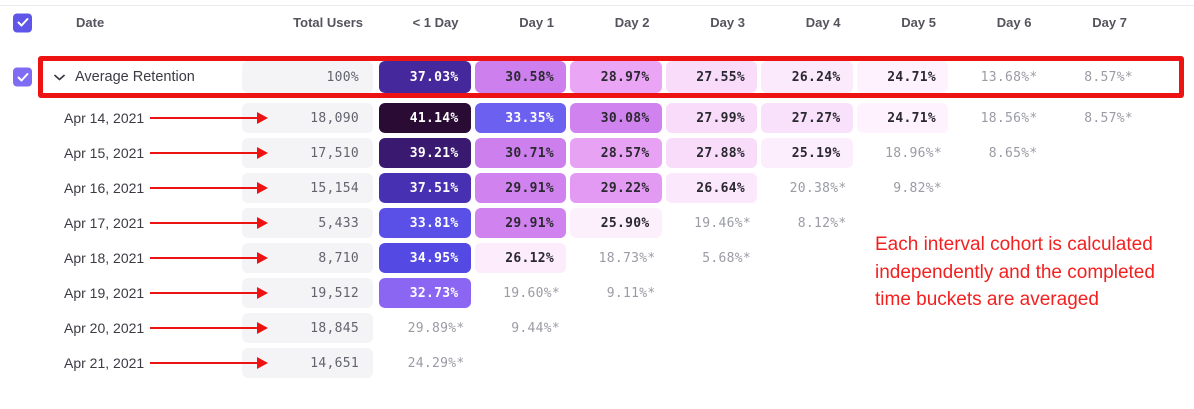  I want to click on column-header-day: Day 5, so click(918, 22).